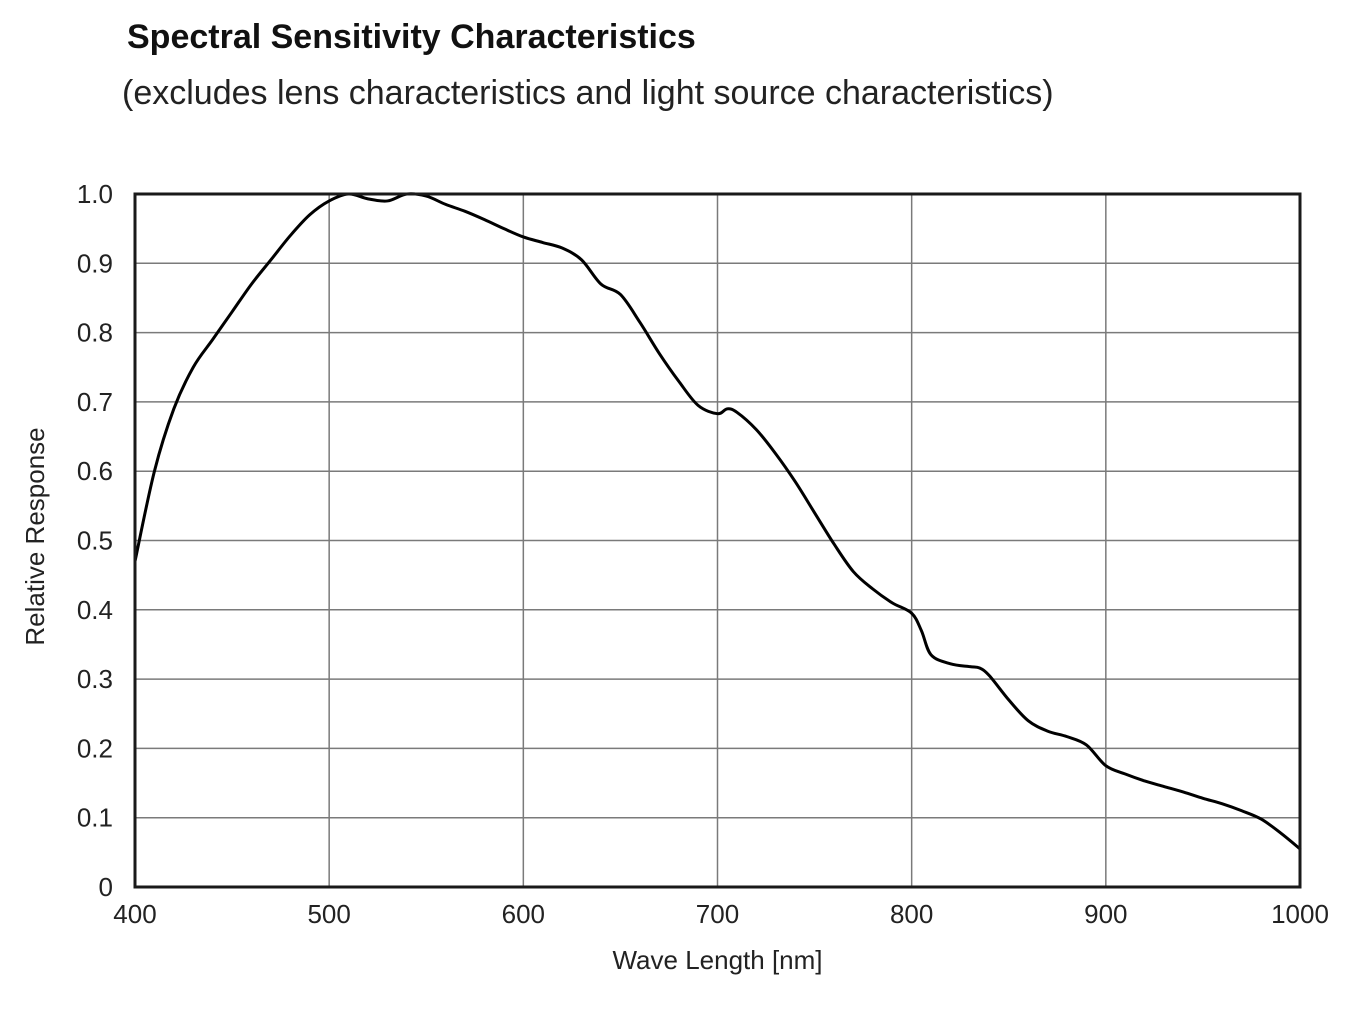  What do you see at coordinates (95, 471) in the screenshot?
I see `y-tick-label: 0.6` at bounding box center [95, 471].